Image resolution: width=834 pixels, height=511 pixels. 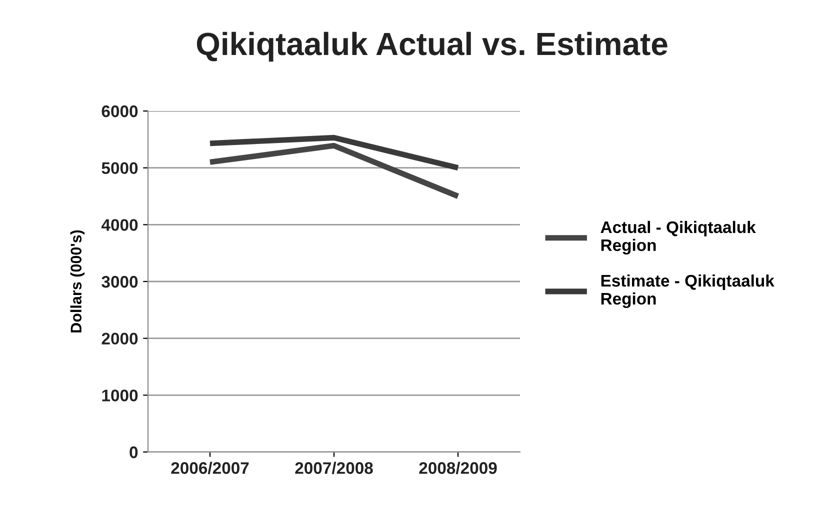 I want to click on y-tick-label: 5000, so click(x=120, y=168).